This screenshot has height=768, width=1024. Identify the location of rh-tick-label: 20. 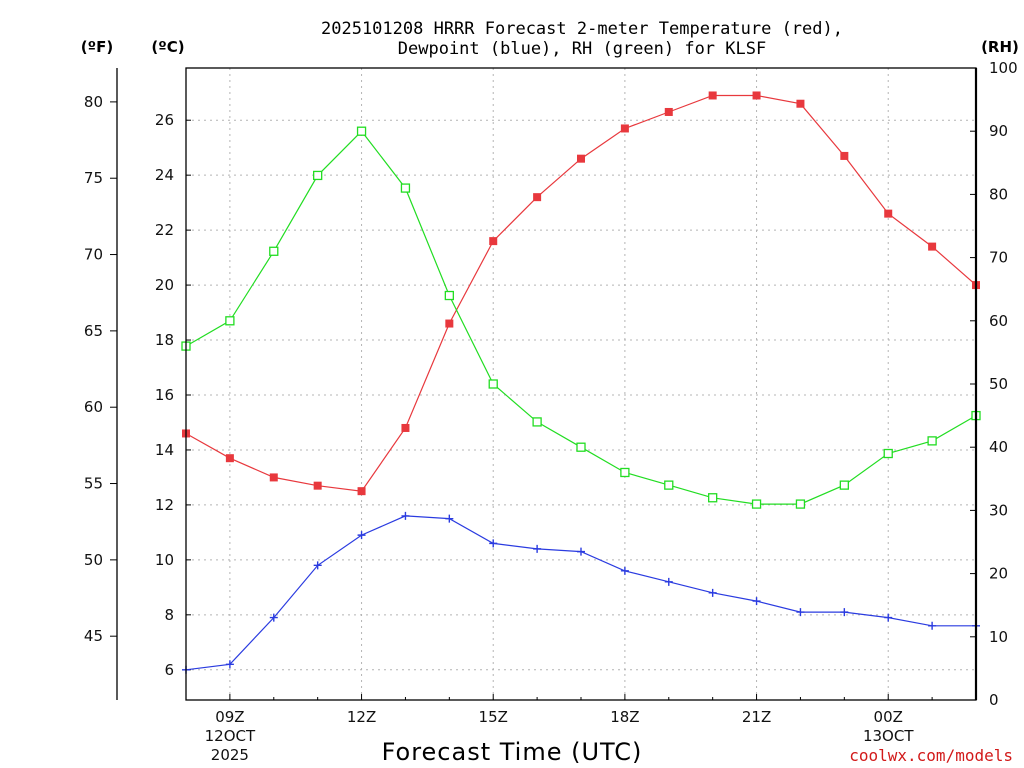
(998, 574).